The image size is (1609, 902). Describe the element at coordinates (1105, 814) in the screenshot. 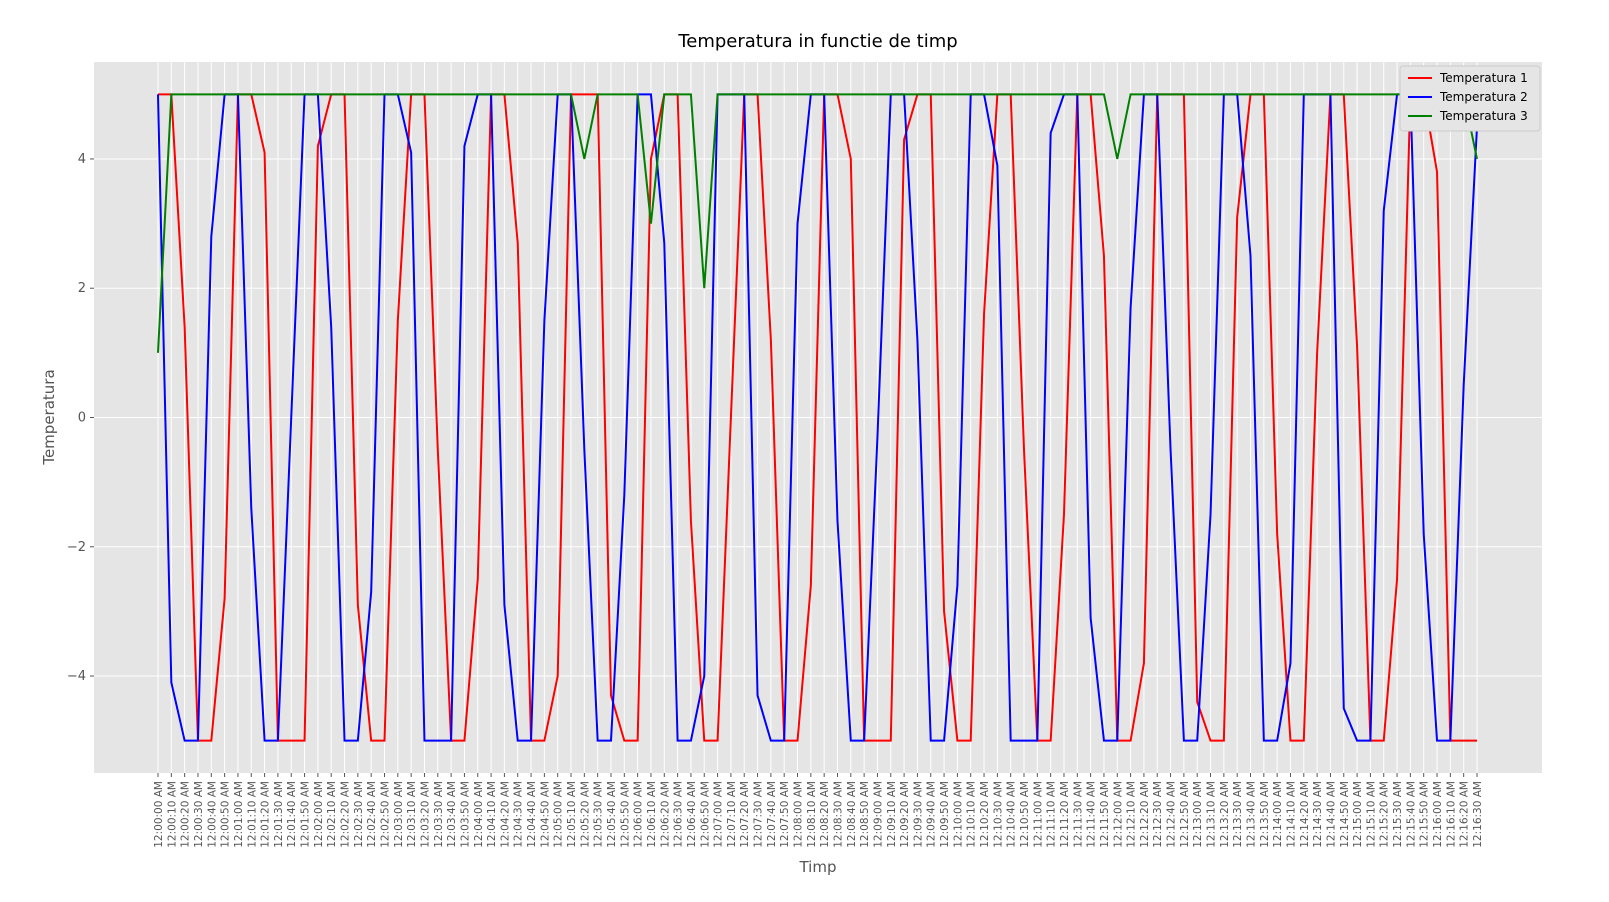

I see `x-tick-label: 12:11:50 AM` at that location.